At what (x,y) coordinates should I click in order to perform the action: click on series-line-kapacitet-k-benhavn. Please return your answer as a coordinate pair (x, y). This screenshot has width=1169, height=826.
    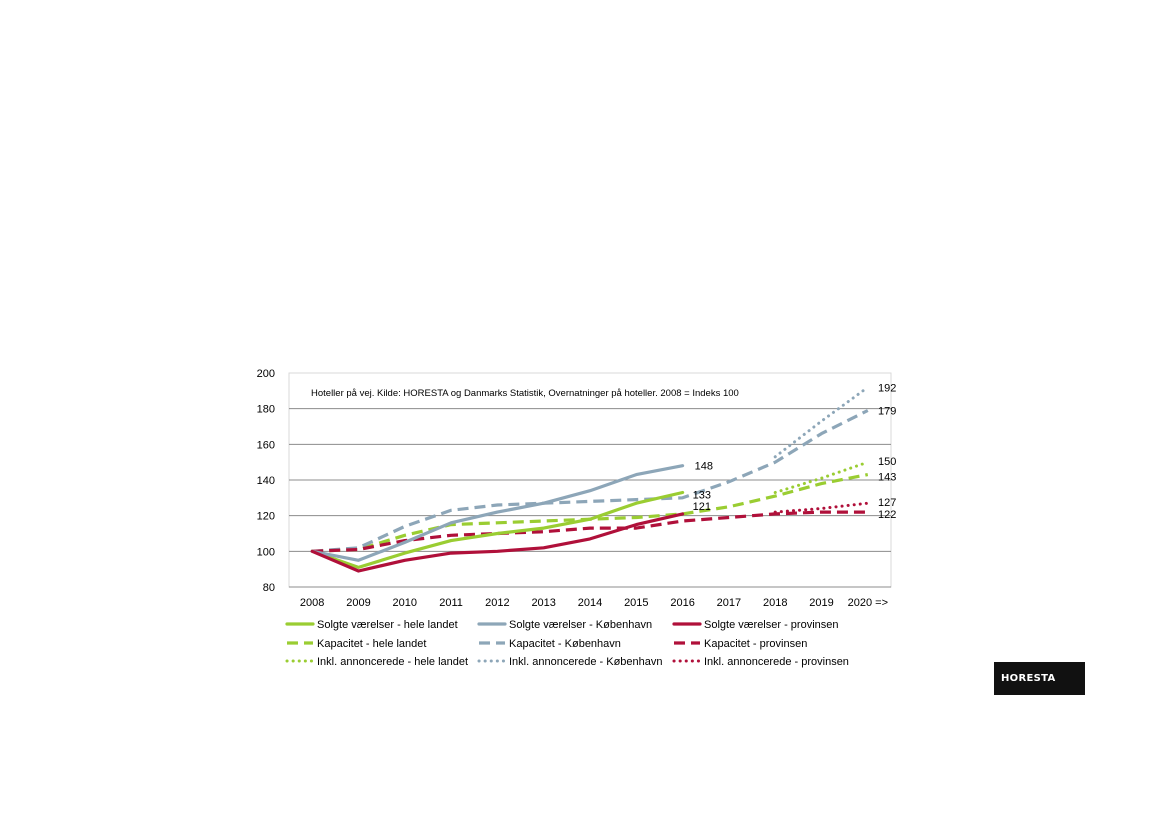
    Looking at the image, I should click on (590, 481).